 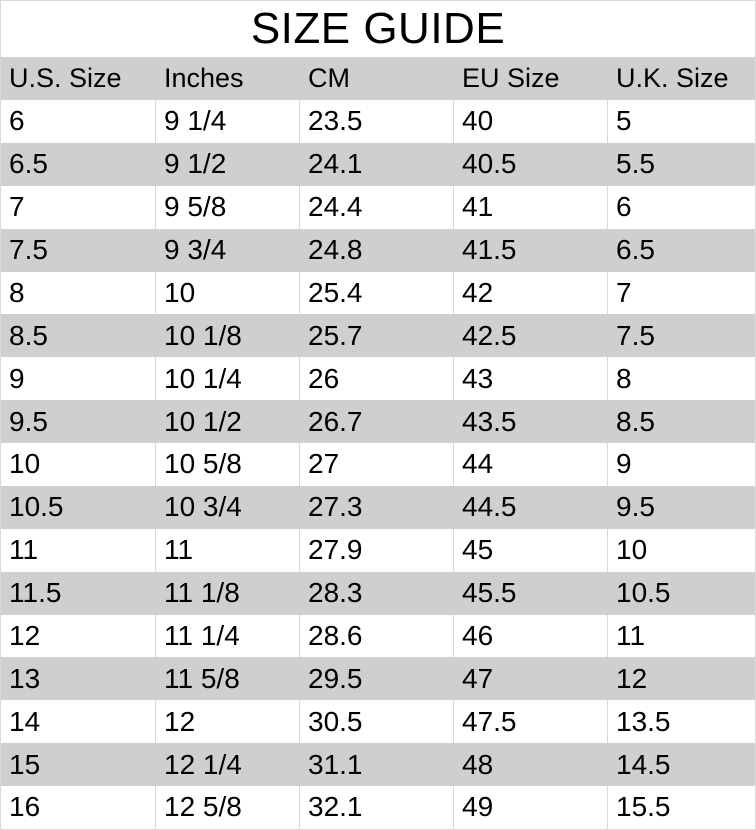 What do you see at coordinates (203, 421) in the screenshot?
I see `cell-inches: 10 1/2` at bounding box center [203, 421].